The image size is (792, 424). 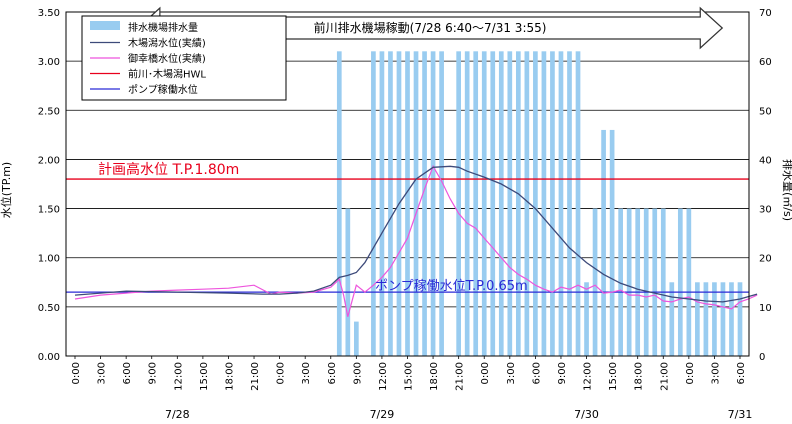 I want to click on y-left-tick-label: 2.50, so click(x=49, y=111).